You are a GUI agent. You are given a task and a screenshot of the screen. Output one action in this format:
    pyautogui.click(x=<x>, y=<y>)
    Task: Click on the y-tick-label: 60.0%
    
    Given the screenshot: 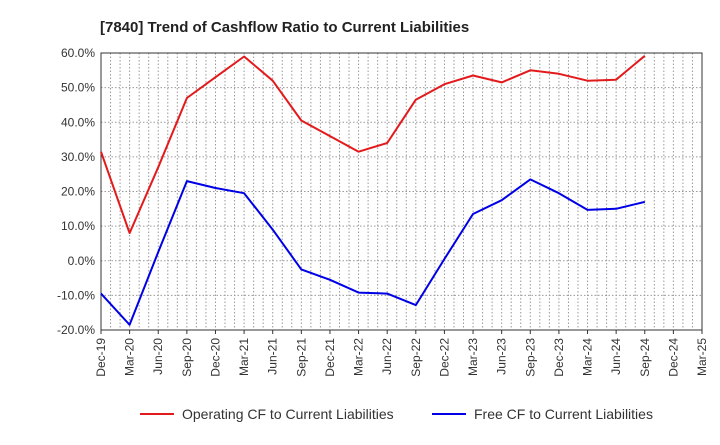 What is the action you would take?
    pyautogui.click(x=78, y=53)
    